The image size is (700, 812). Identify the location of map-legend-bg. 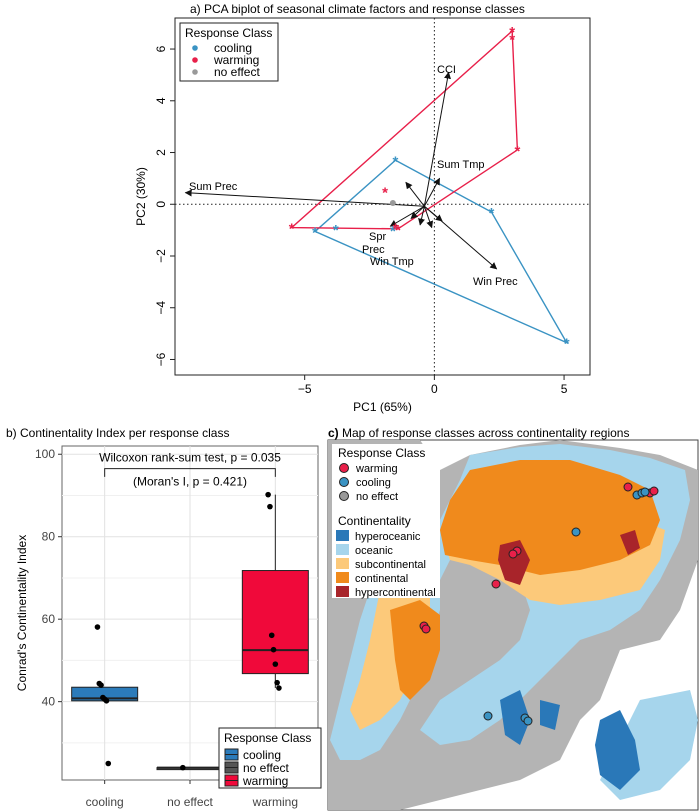
(386, 521).